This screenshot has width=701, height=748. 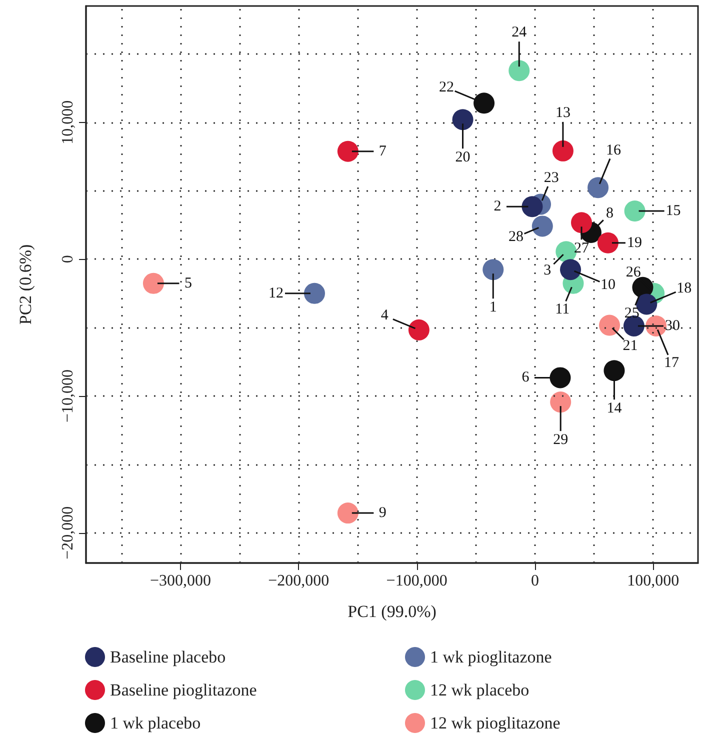 What do you see at coordinates (551, 178) in the screenshot?
I see `annotation: 23` at bounding box center [551, 178].